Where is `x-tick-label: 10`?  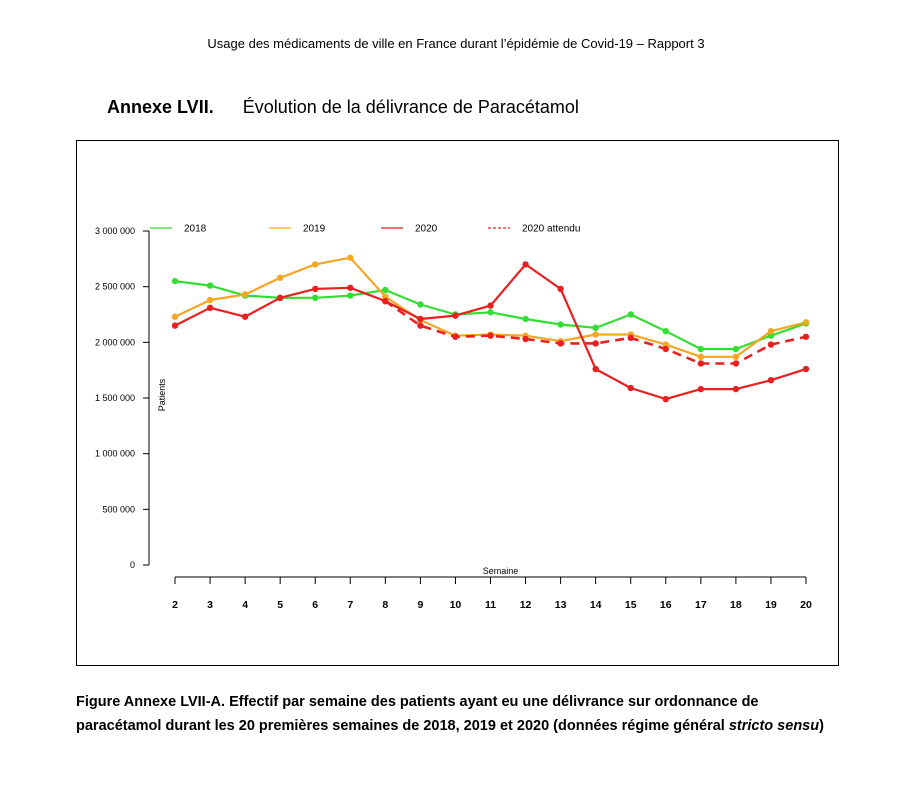 x-tick-label: 10 is located at coordinates (456, 605).